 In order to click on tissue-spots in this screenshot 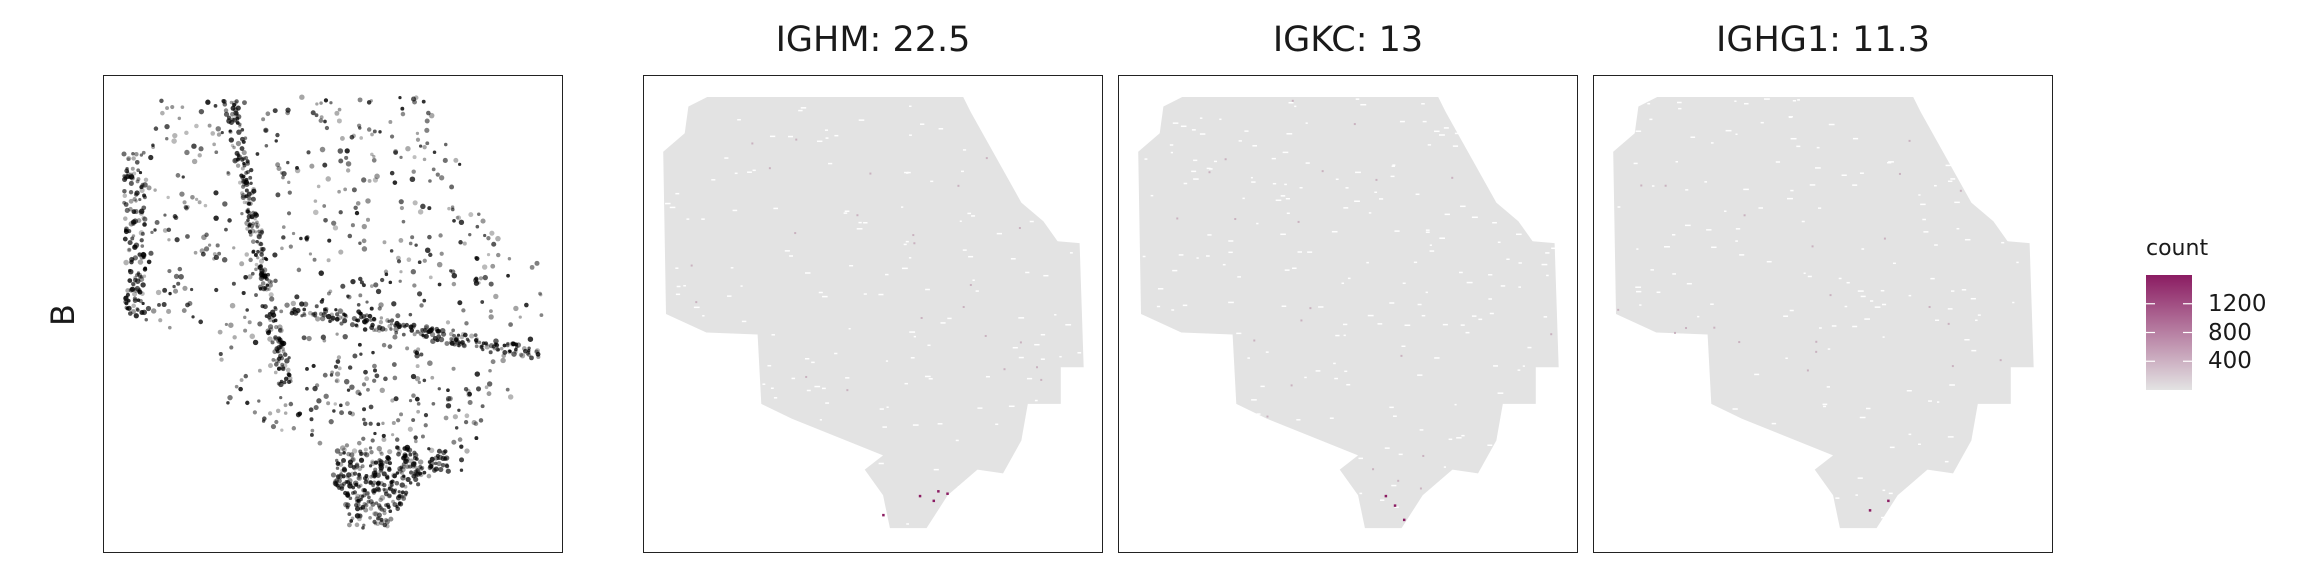, I will do `click(873, 312)`.